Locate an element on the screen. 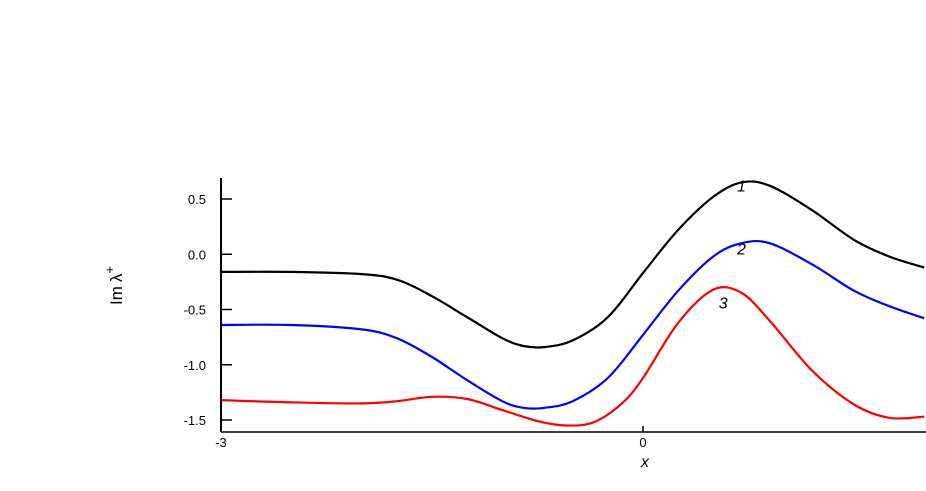 The width and height of the screenshot is (926, 491). y-axis-title-symbol: λ is located at coordinates (116, 277).